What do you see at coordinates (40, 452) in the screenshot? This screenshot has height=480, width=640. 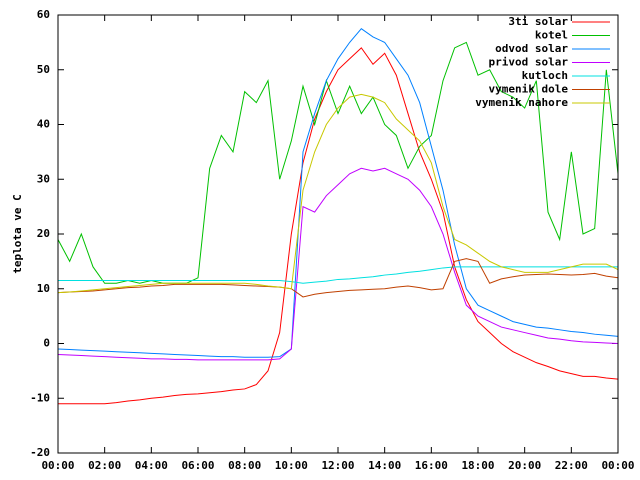 I see `y-tick-label: -20` at bounding box center [40, 452].